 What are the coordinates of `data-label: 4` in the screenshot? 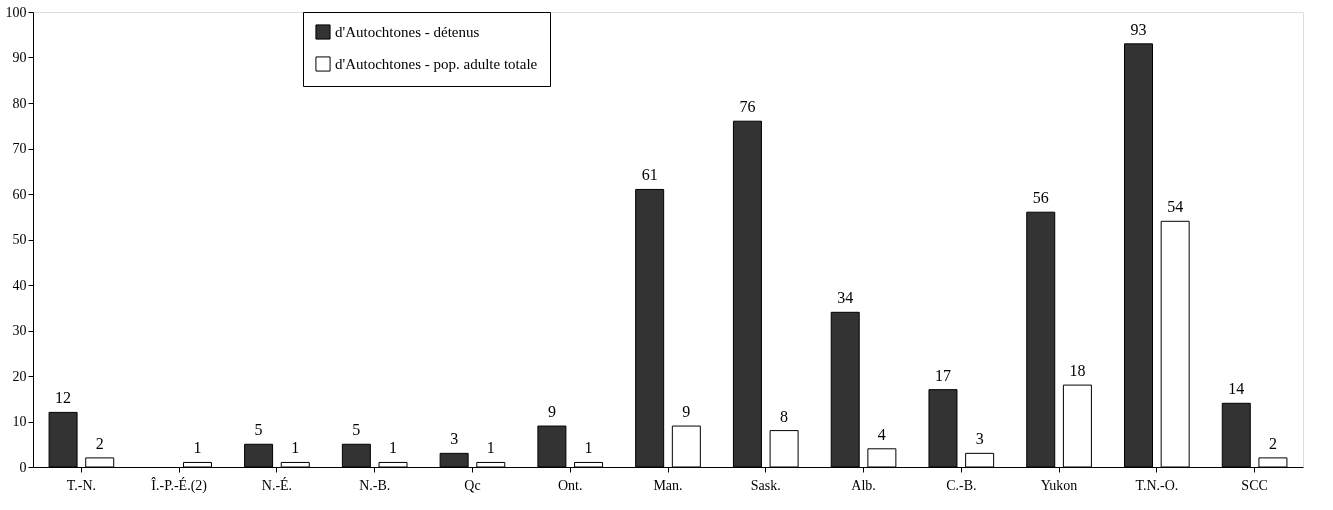 It's located at (881, 434).